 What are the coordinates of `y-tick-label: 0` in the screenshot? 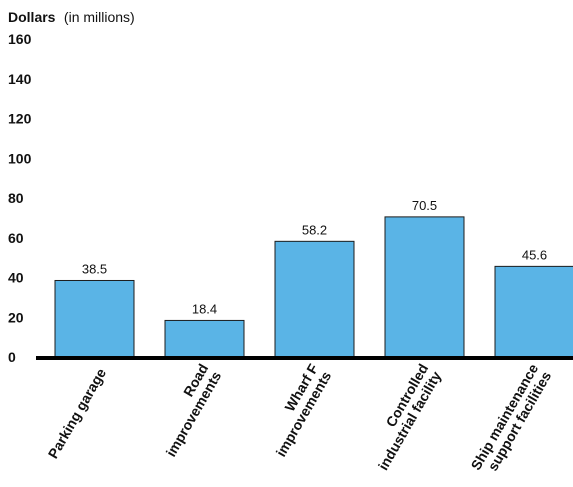 It's located at (12, 357).